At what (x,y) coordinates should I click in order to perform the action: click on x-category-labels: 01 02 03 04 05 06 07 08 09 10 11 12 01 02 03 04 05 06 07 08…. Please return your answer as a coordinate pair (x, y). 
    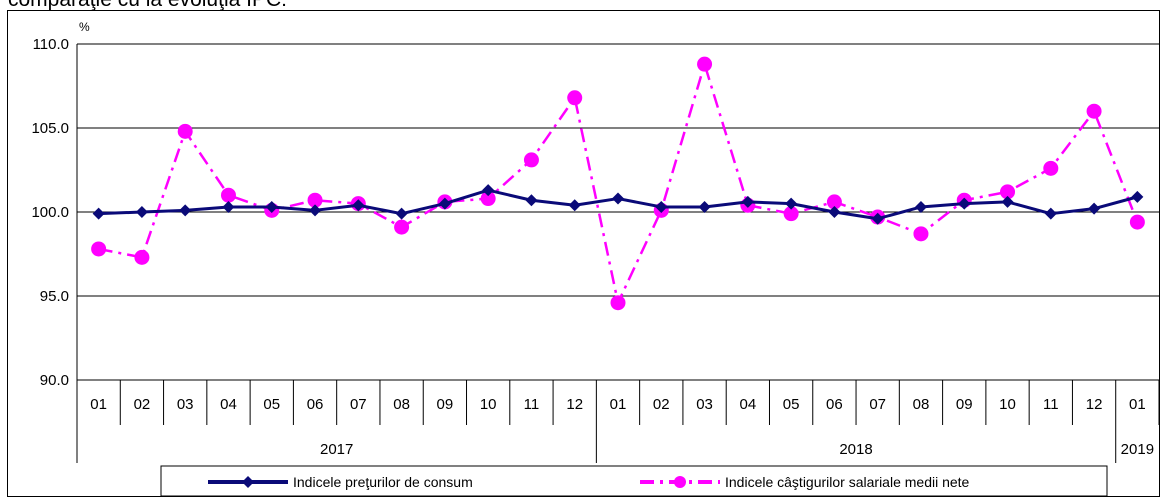
    Looking at the image, I should click on (622, 427).